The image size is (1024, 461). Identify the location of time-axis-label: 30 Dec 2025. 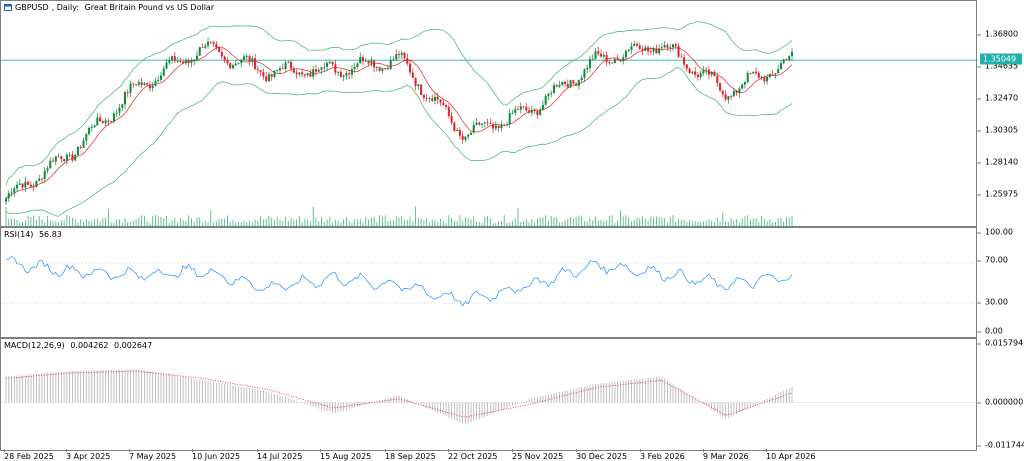
(602, 455).